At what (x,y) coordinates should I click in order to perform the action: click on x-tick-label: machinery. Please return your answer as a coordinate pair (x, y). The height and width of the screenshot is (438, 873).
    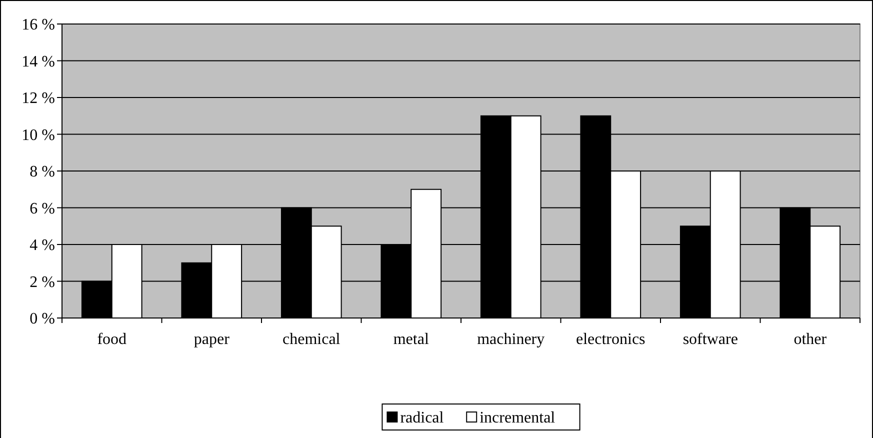
    Looking at the image, I should click on (511, 339).